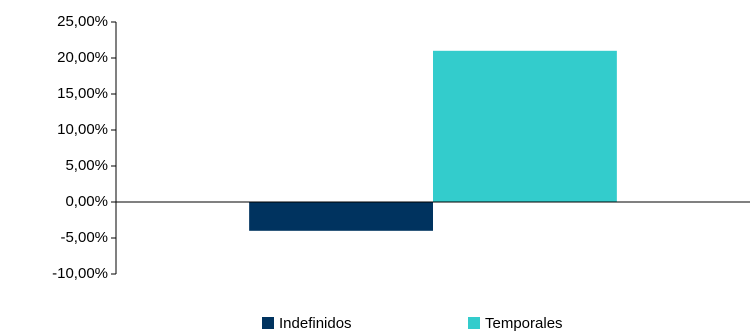 The width and height of the screenshot is (751, 332). I want to click on y-tick-label: 25,00%, so click(82, 21).